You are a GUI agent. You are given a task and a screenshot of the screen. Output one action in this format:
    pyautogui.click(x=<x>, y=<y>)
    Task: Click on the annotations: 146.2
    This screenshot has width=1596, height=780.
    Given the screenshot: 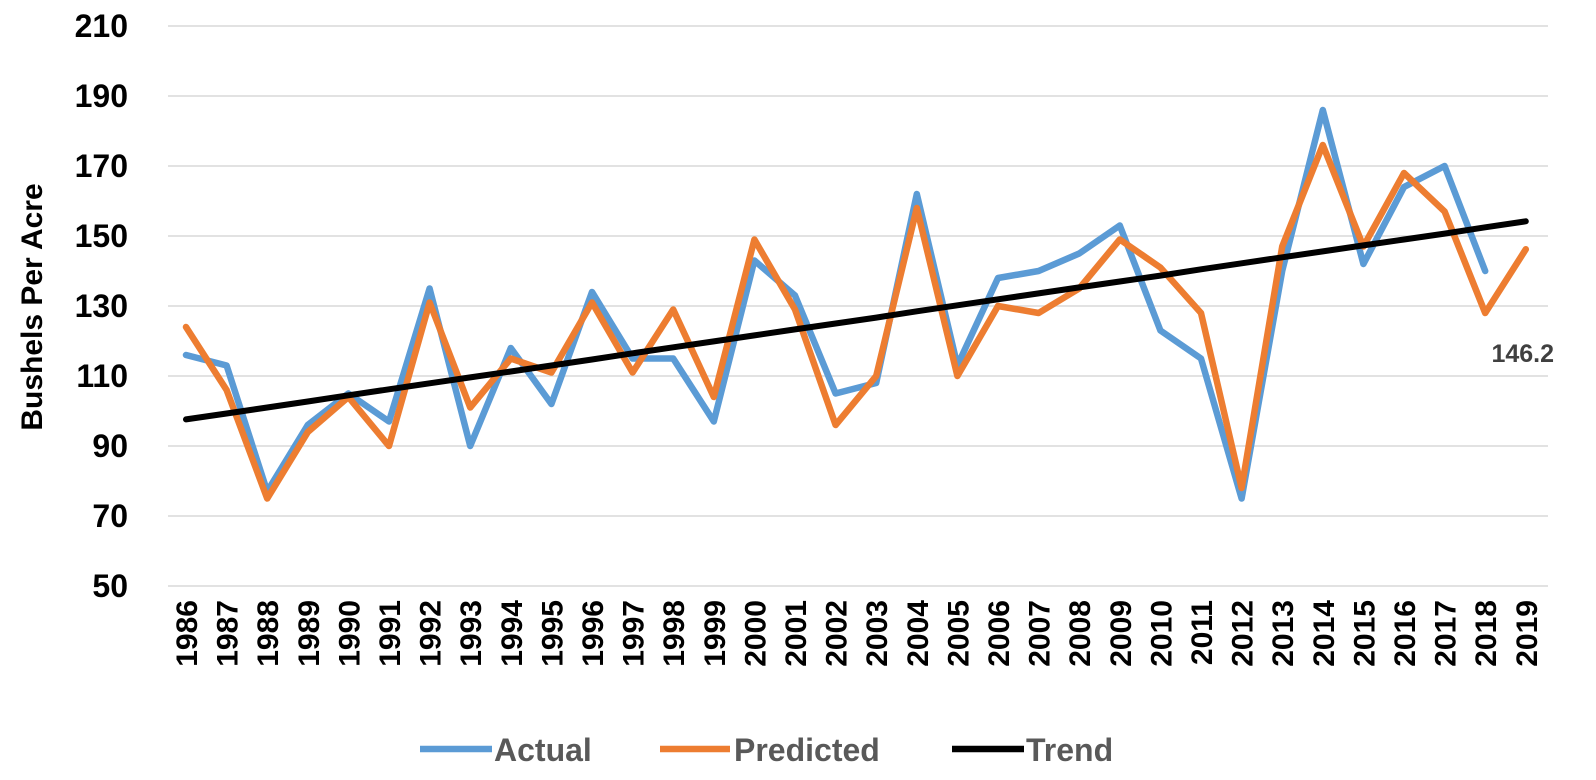 What is the action you would take?
    pyautogui.click(x=1522, y=354)
    